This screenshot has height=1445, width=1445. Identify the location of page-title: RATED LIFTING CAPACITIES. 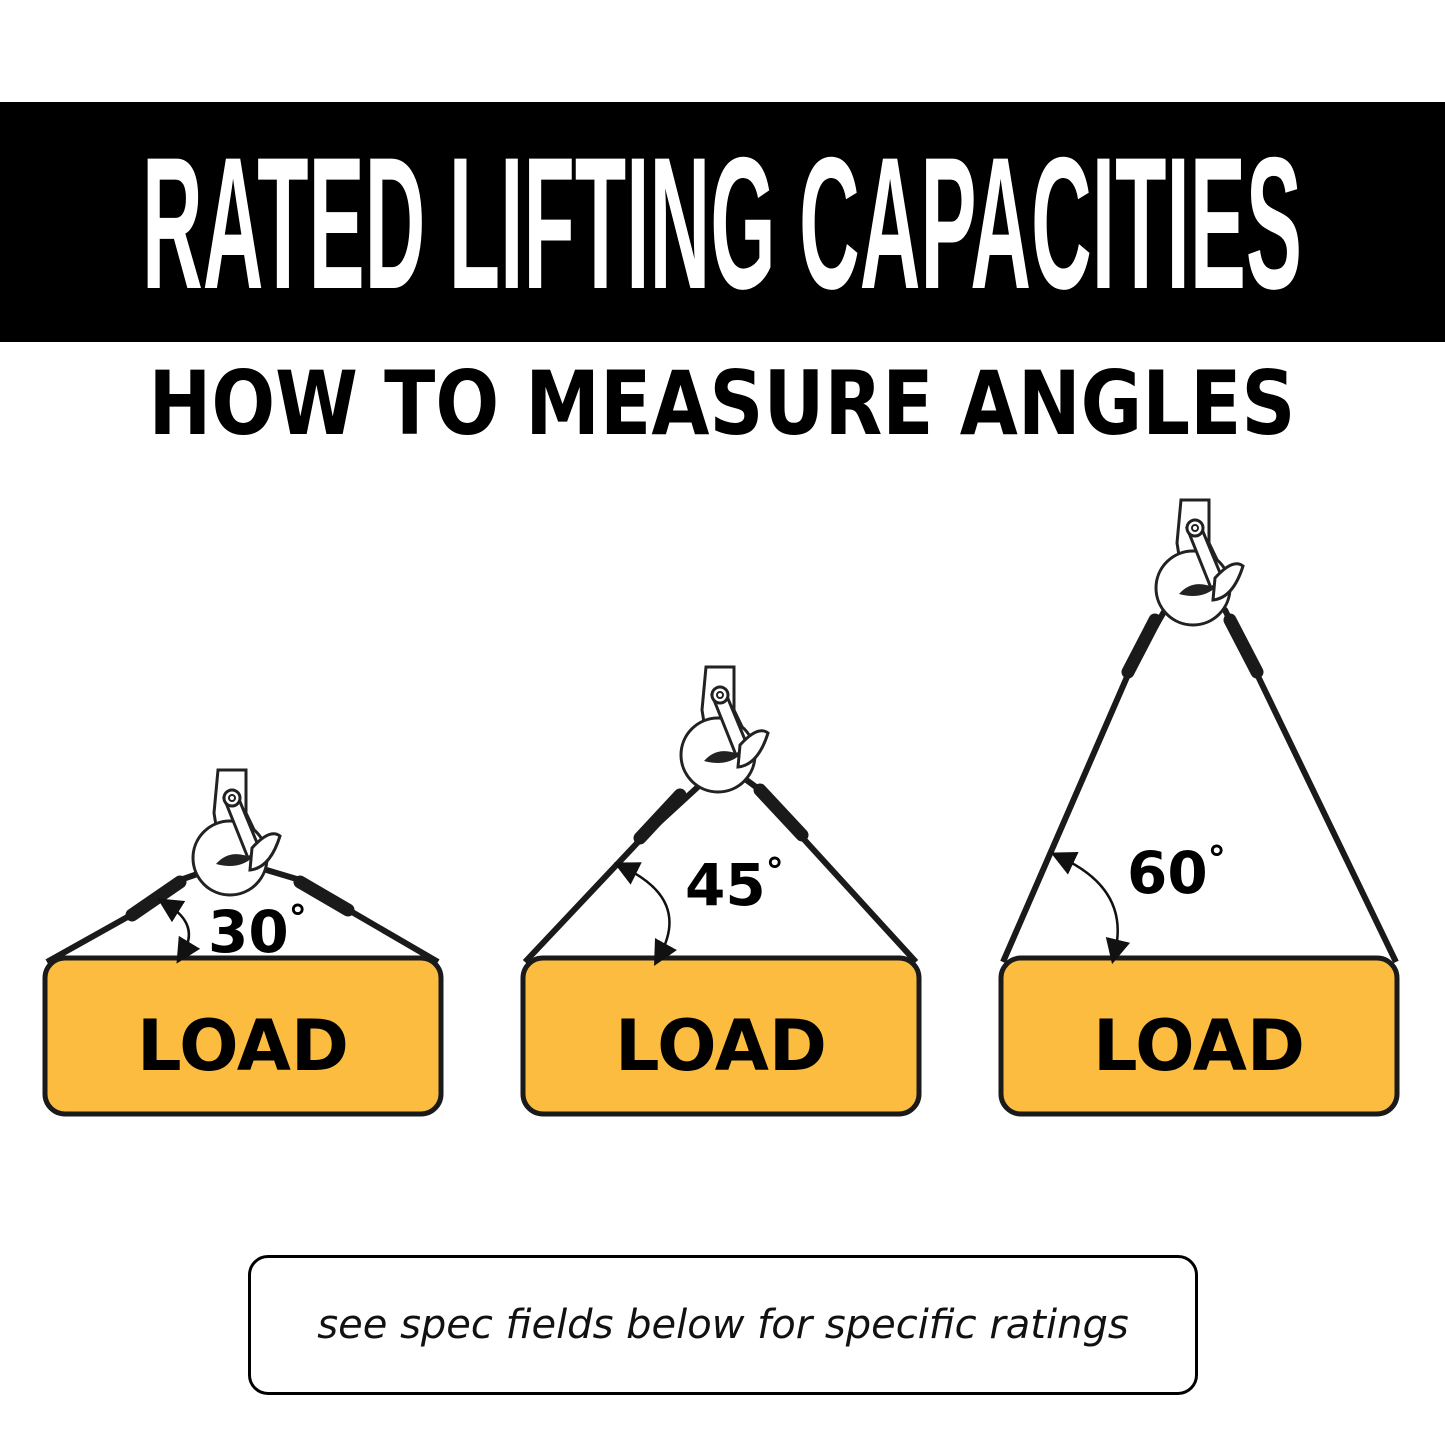
(722, 223).